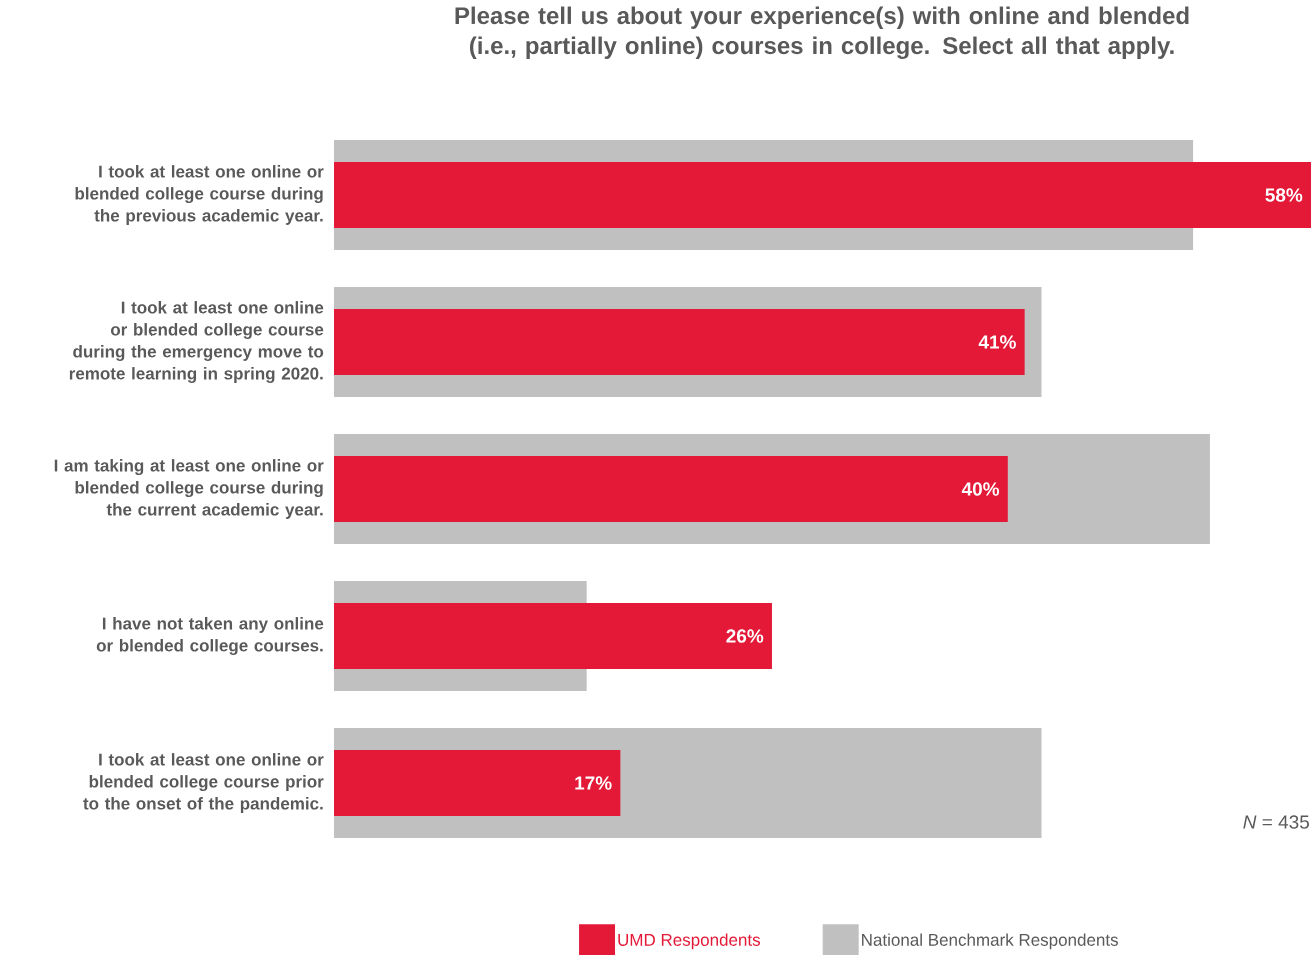 The image size is (1316, 955). I want to click on y-tick-label: I took at least one online or blended college course during the previous academic year., so click(199, 195).